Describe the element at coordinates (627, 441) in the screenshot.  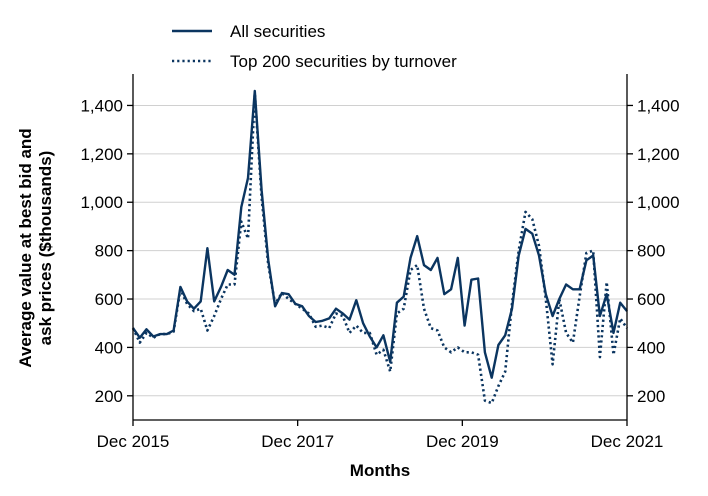
I see `x-tick-label: Dec 2021` at that location.